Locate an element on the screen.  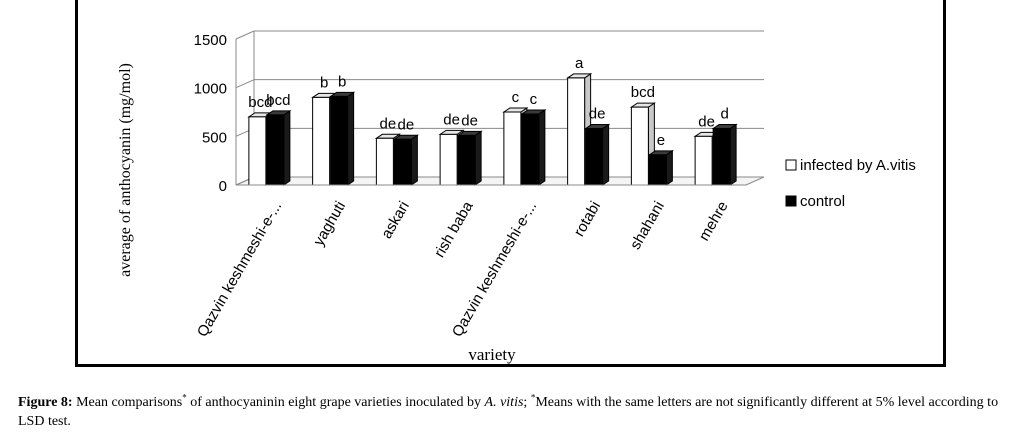
significance-letter: d is located at coordinates (724, 114).